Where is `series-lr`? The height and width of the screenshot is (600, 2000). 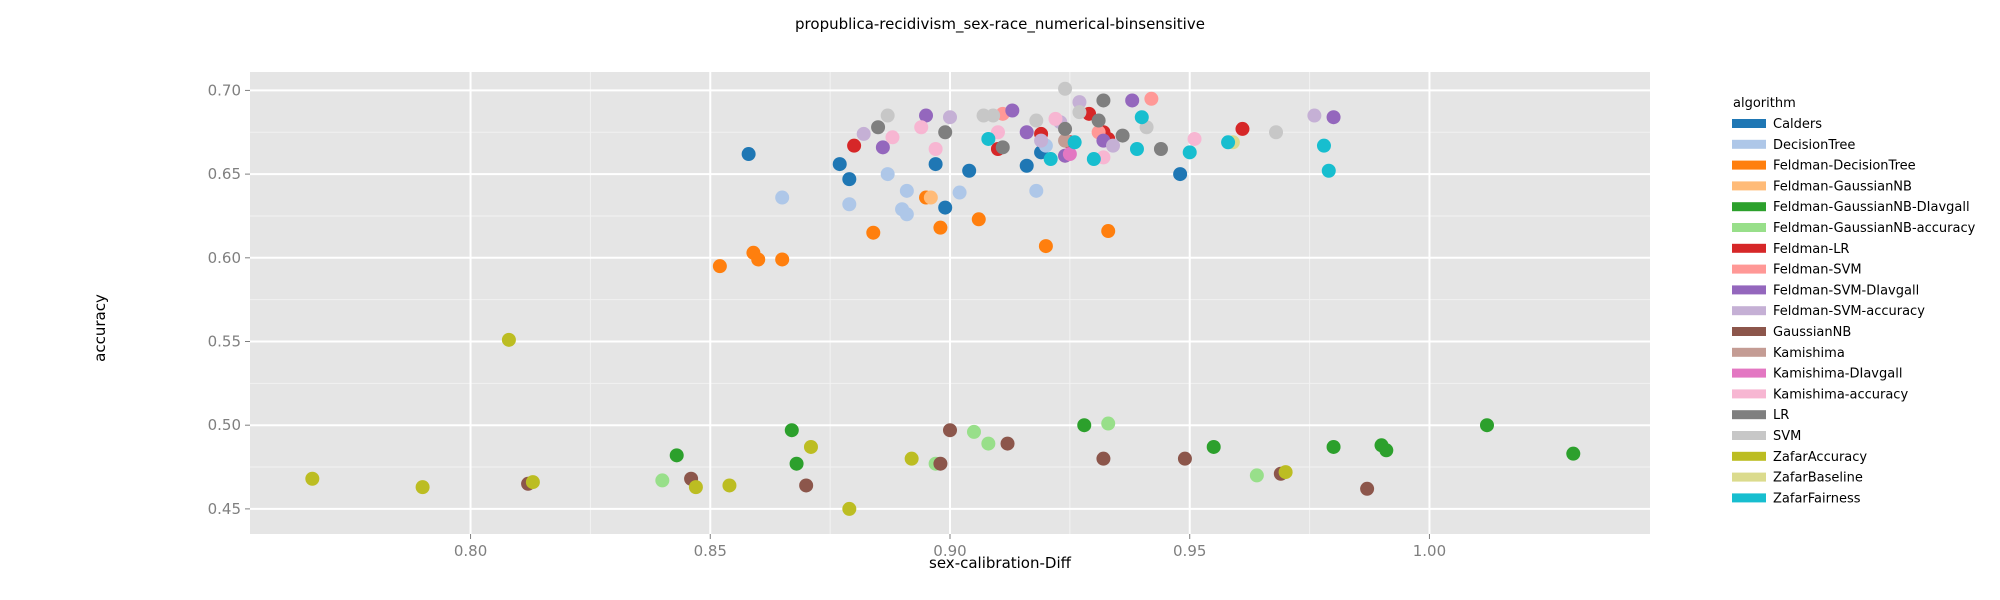 series-lr is located at coordinates (1019, 124).